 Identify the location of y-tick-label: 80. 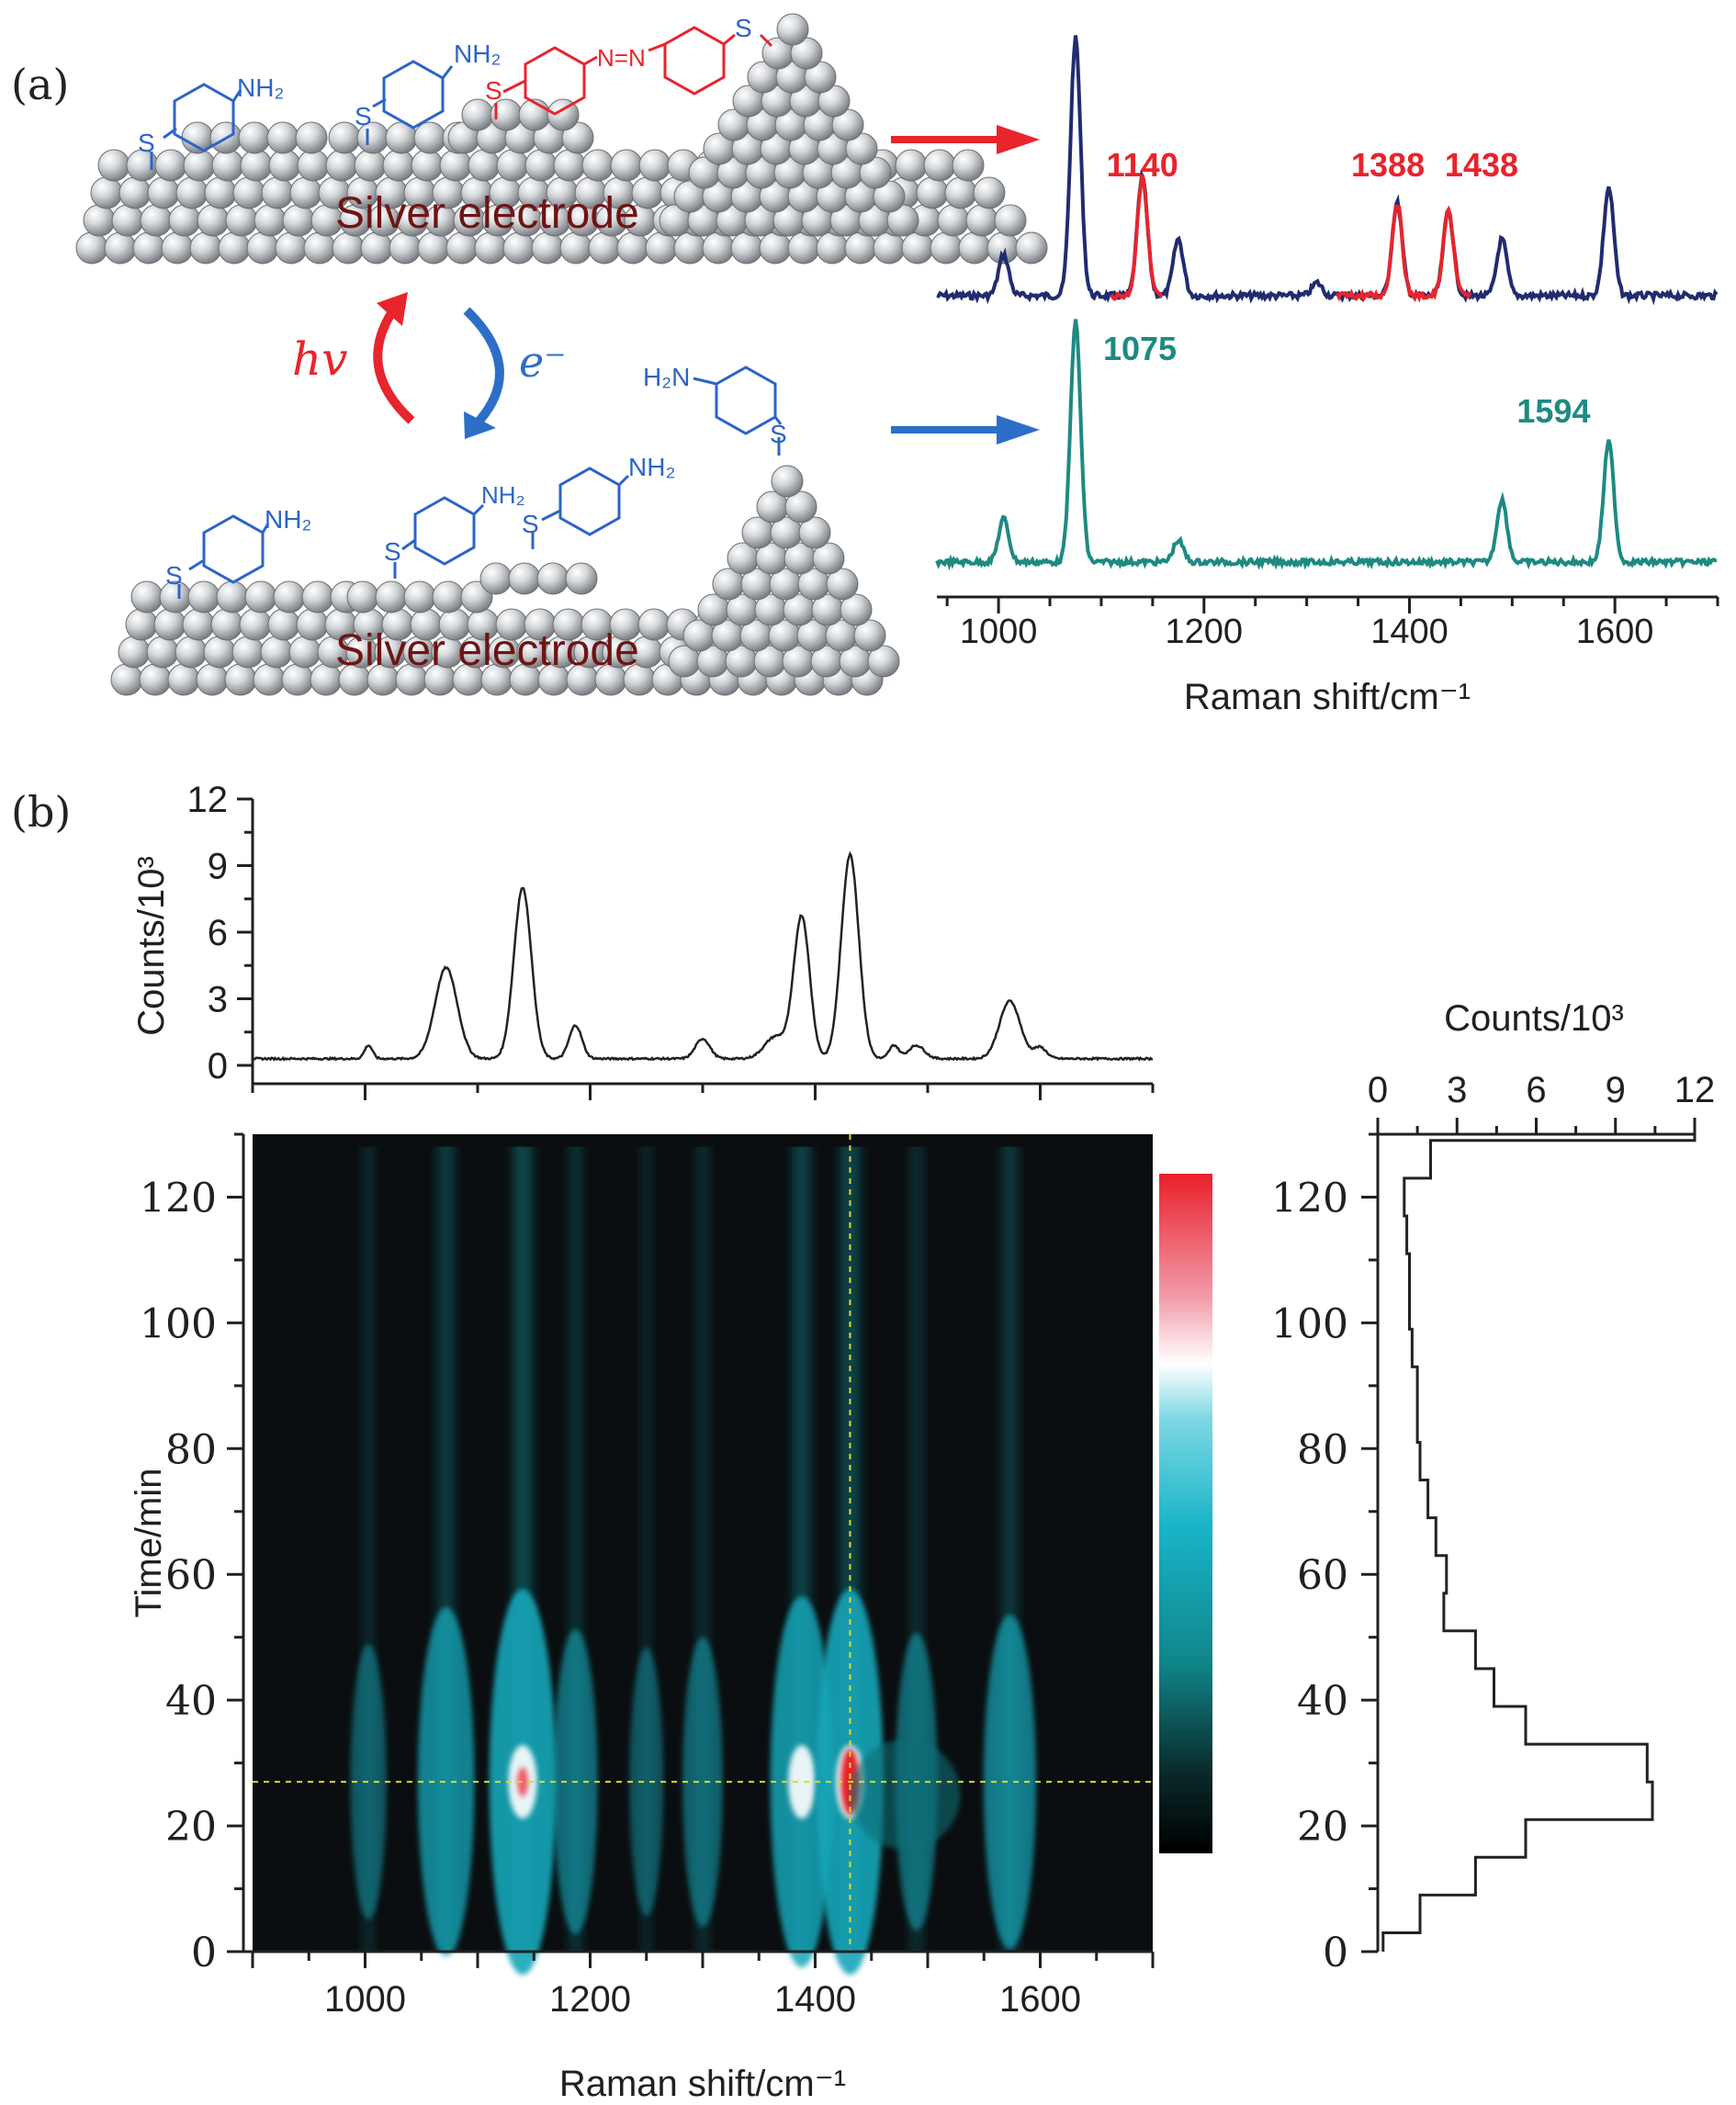
(1322, 1449).